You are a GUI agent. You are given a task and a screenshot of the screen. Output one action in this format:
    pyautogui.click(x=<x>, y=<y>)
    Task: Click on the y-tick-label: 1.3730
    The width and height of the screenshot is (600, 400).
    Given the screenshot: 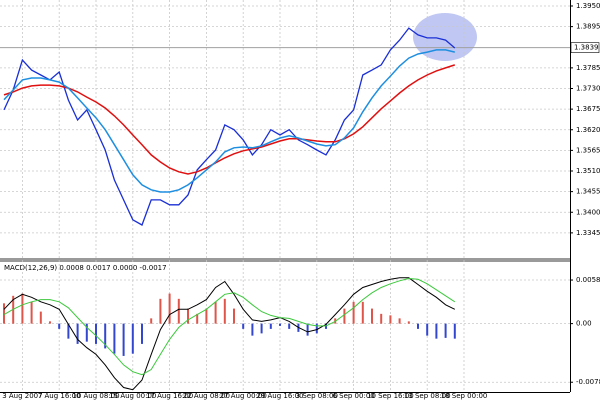 What is the action you would take?
    pyautogui.click(x=588, y=89)
    